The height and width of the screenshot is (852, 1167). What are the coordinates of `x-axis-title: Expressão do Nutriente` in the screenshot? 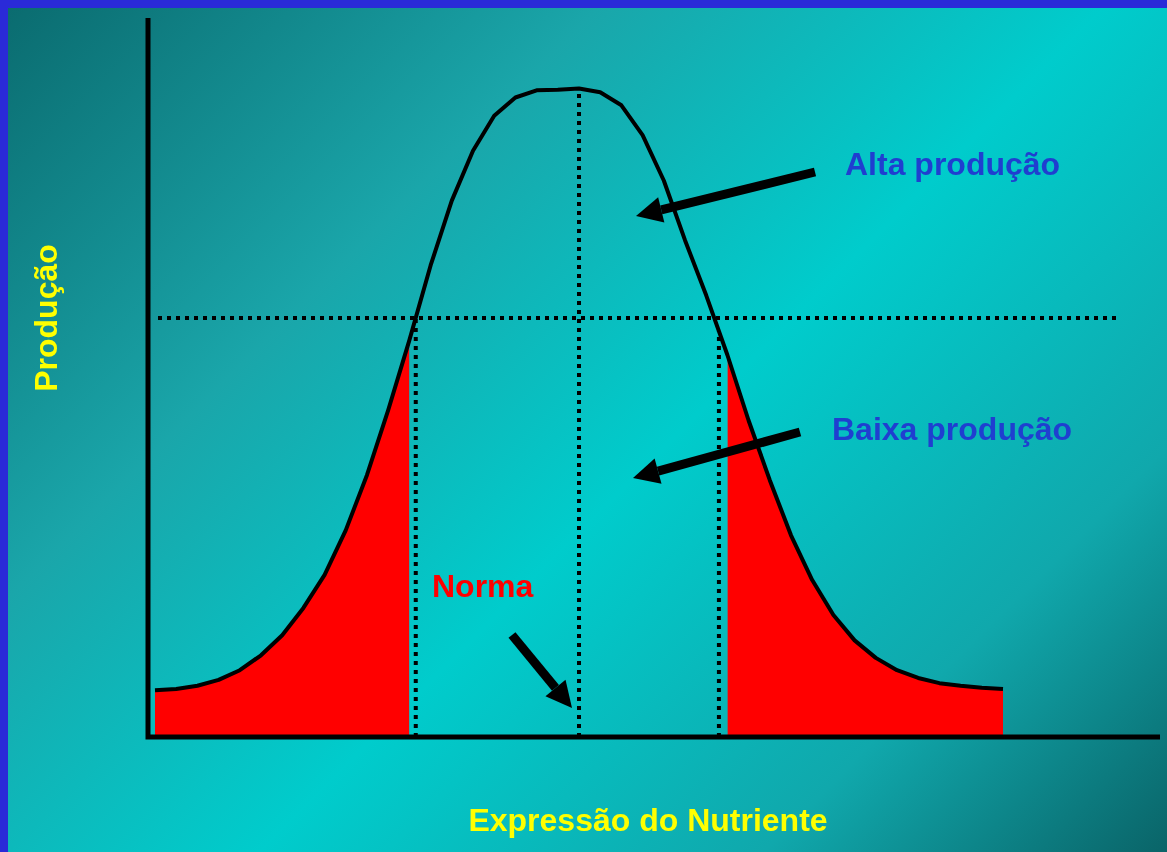 It's located at (648, 819).